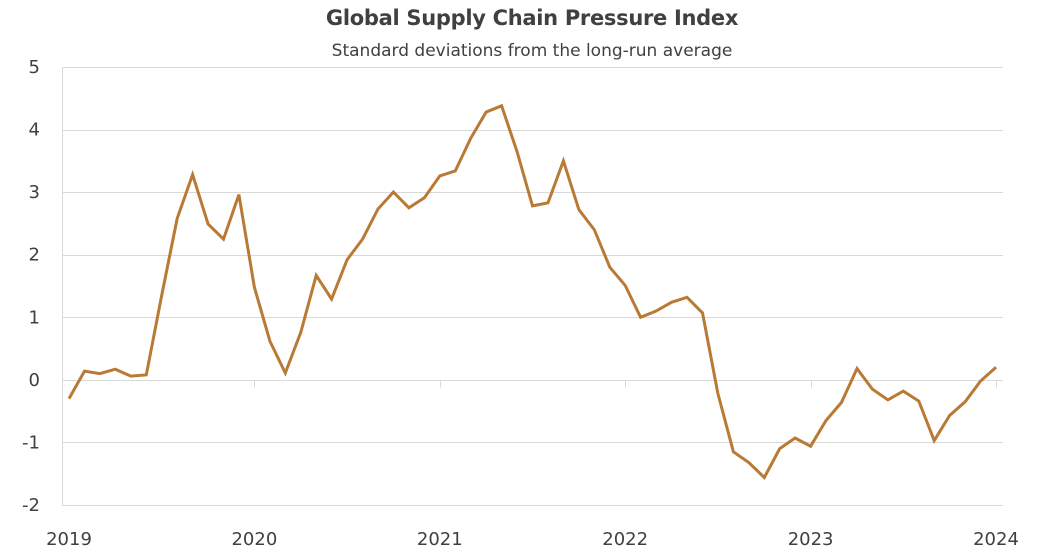  Describe the element at coordinates (440, 539) in the screenshot. I see `x-tick-label: 2021` at that location.